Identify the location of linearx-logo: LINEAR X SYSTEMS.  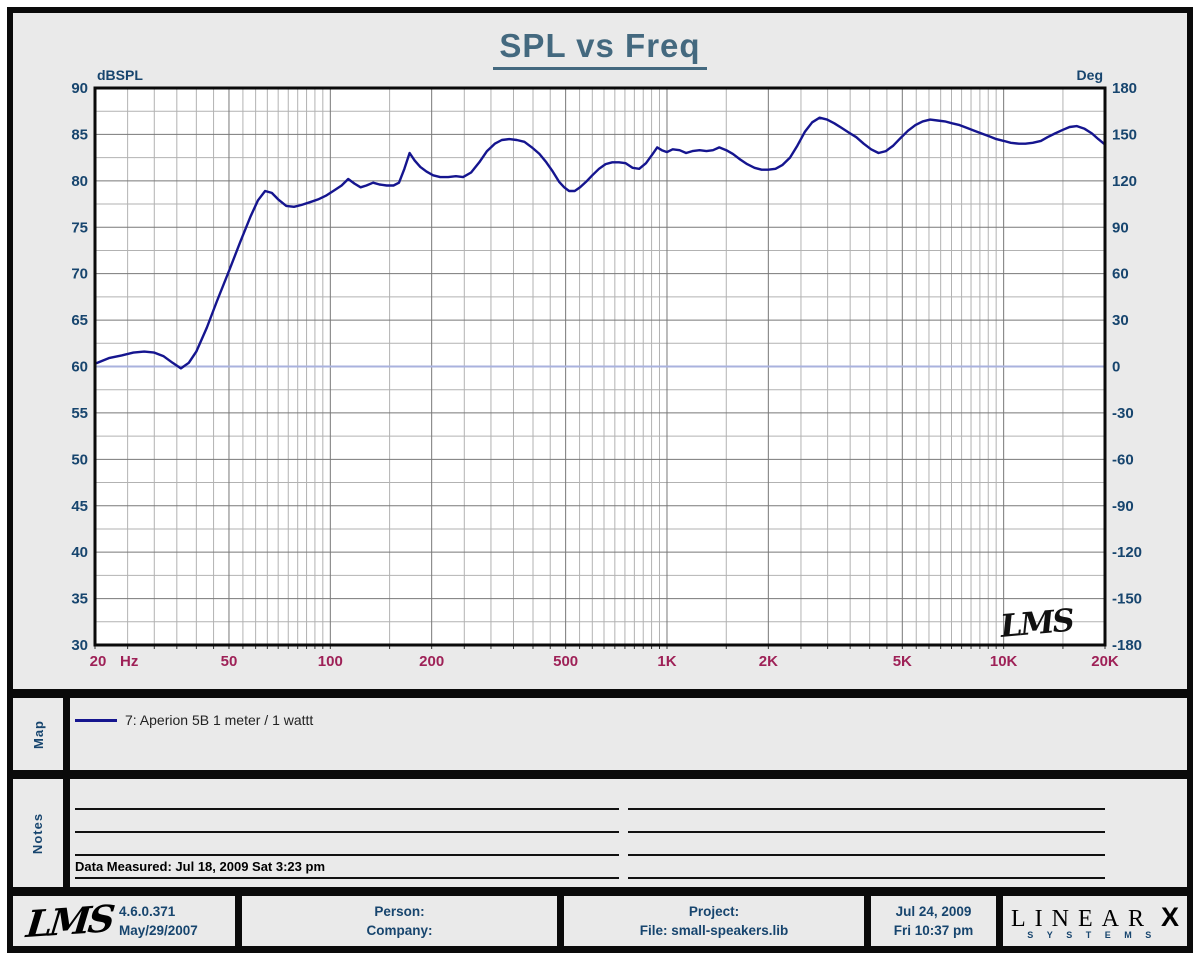
(1095, 921).